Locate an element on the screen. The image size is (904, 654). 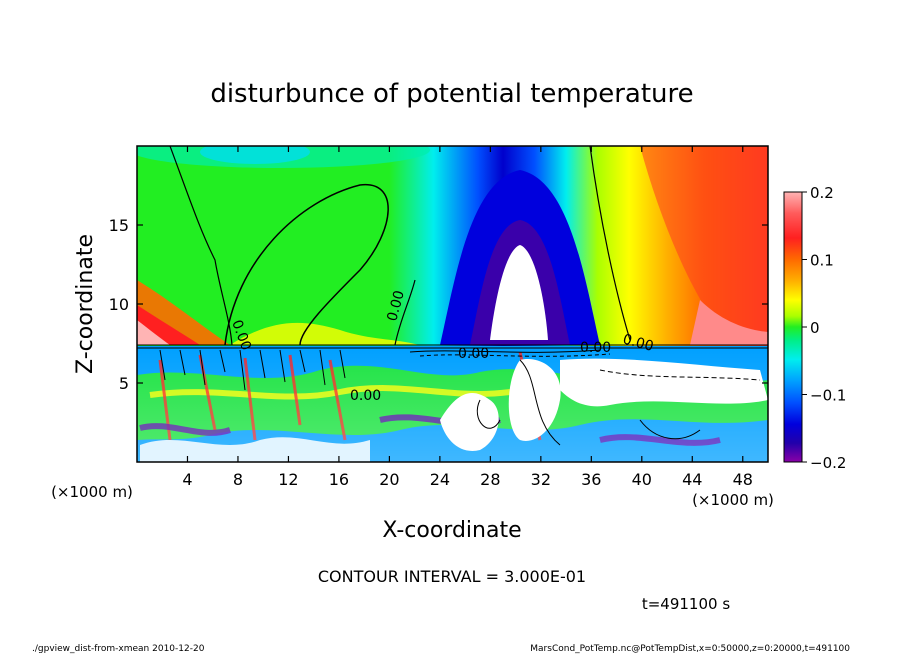
left-pink-band is located at coordinates (153, 332).